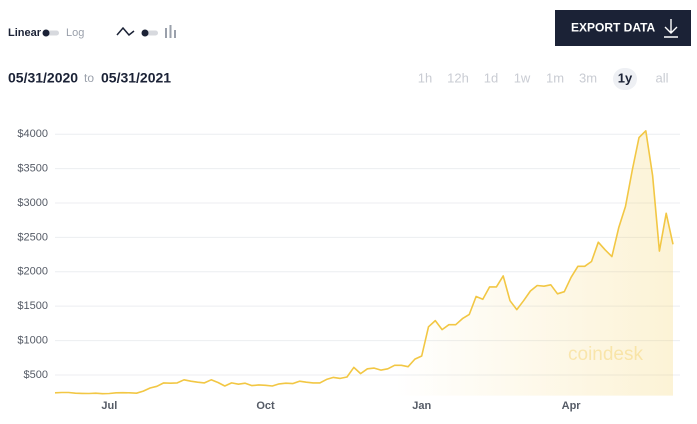 The width and height of the screenshot is (697, 424). I want to click on time-range: 1y, so click(625, 77).